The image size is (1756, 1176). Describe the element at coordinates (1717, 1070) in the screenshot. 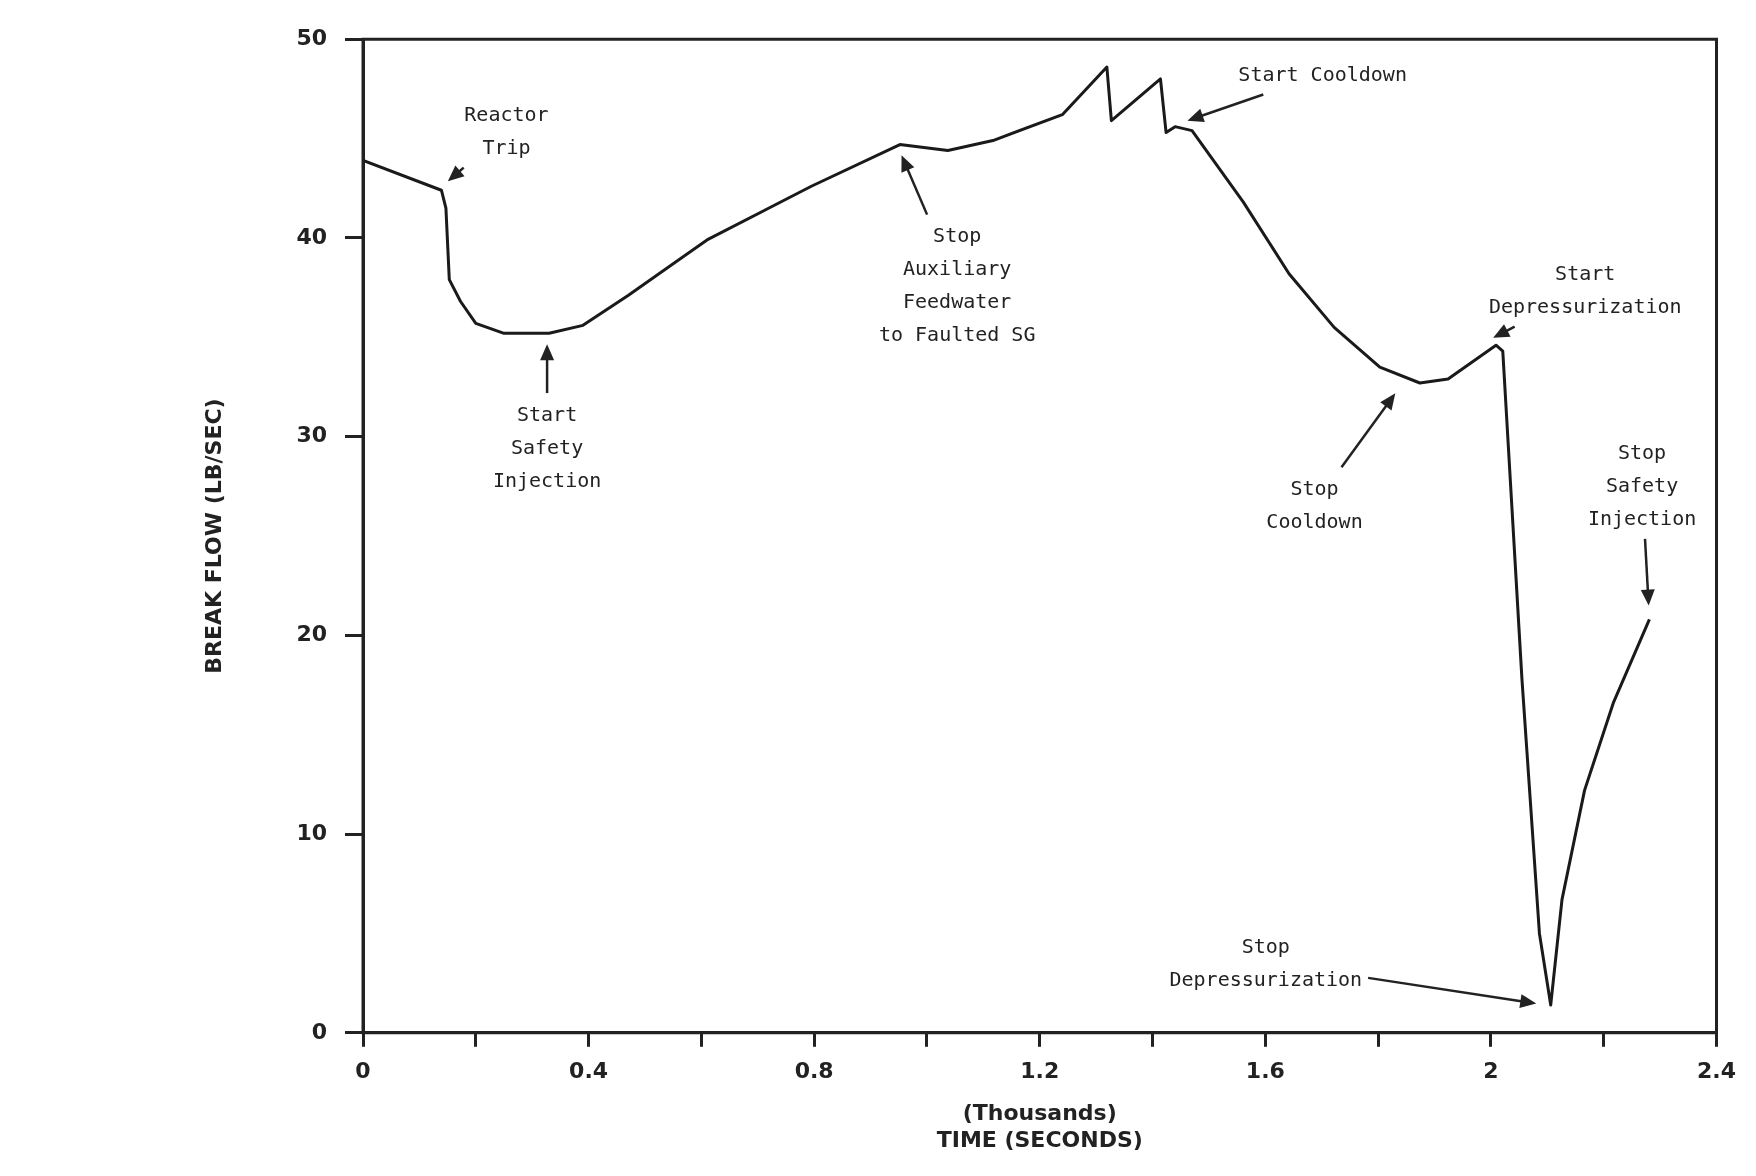

I see `x-tick-label: 2.4` at that location.